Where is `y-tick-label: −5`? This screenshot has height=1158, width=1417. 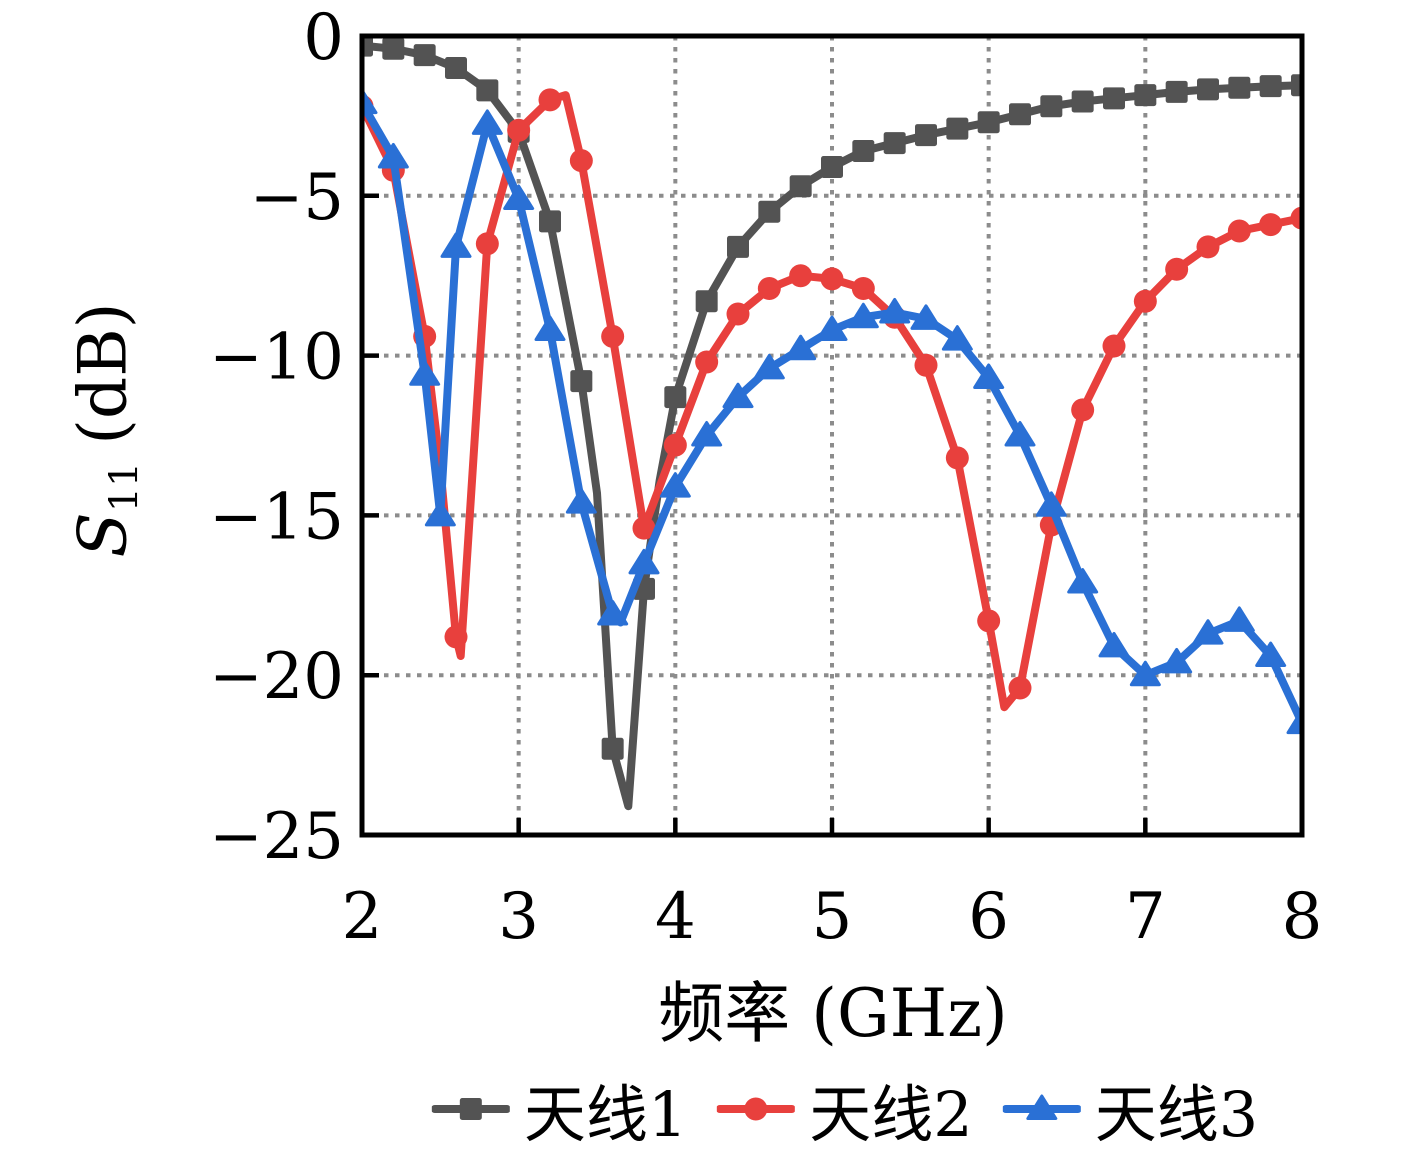
y-tick-label: −5 is located at coordinates (297, 198).